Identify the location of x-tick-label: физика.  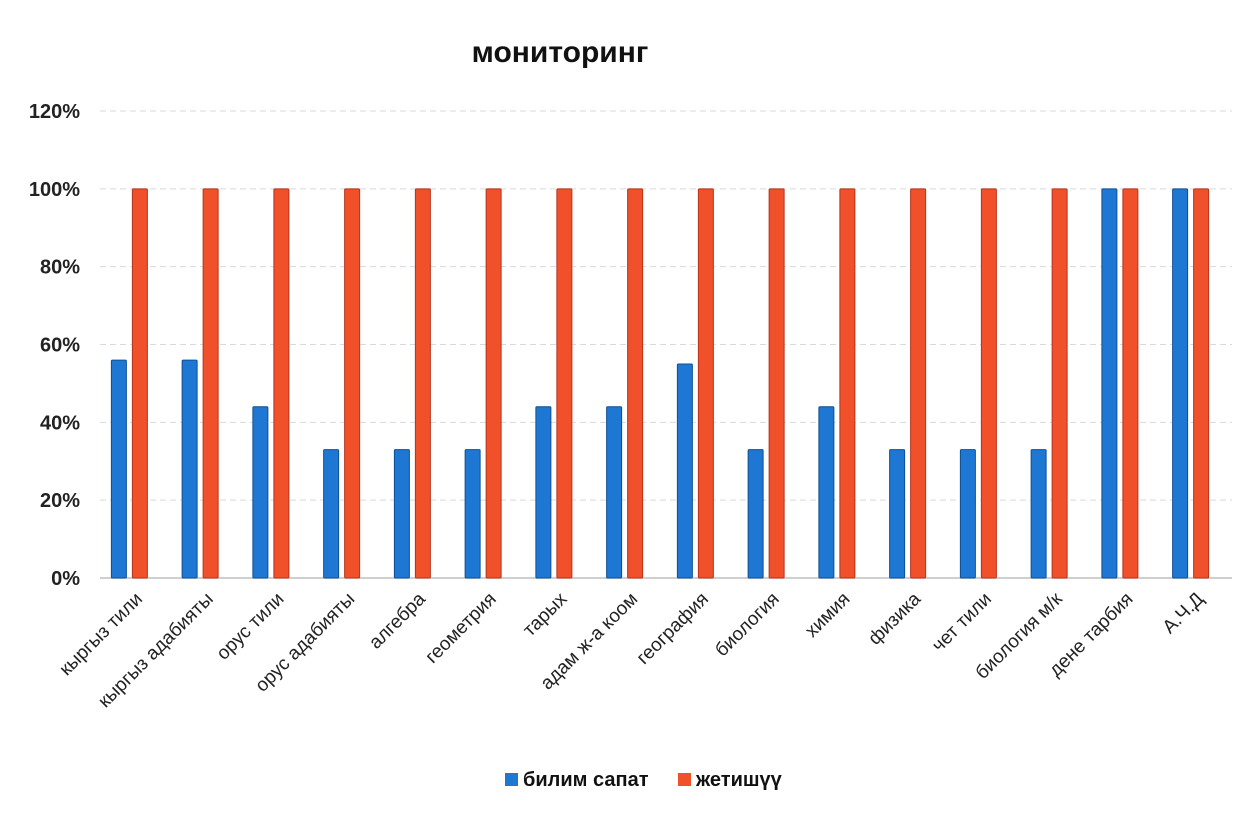
(894, 618).